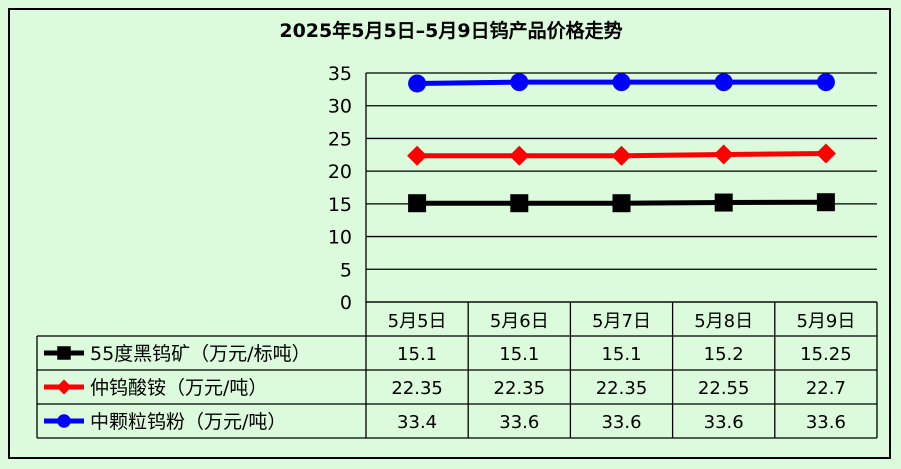  Describe the element at coordinates (340, 238) in the screenshot. I see `y-tick-label: 10` at that location.